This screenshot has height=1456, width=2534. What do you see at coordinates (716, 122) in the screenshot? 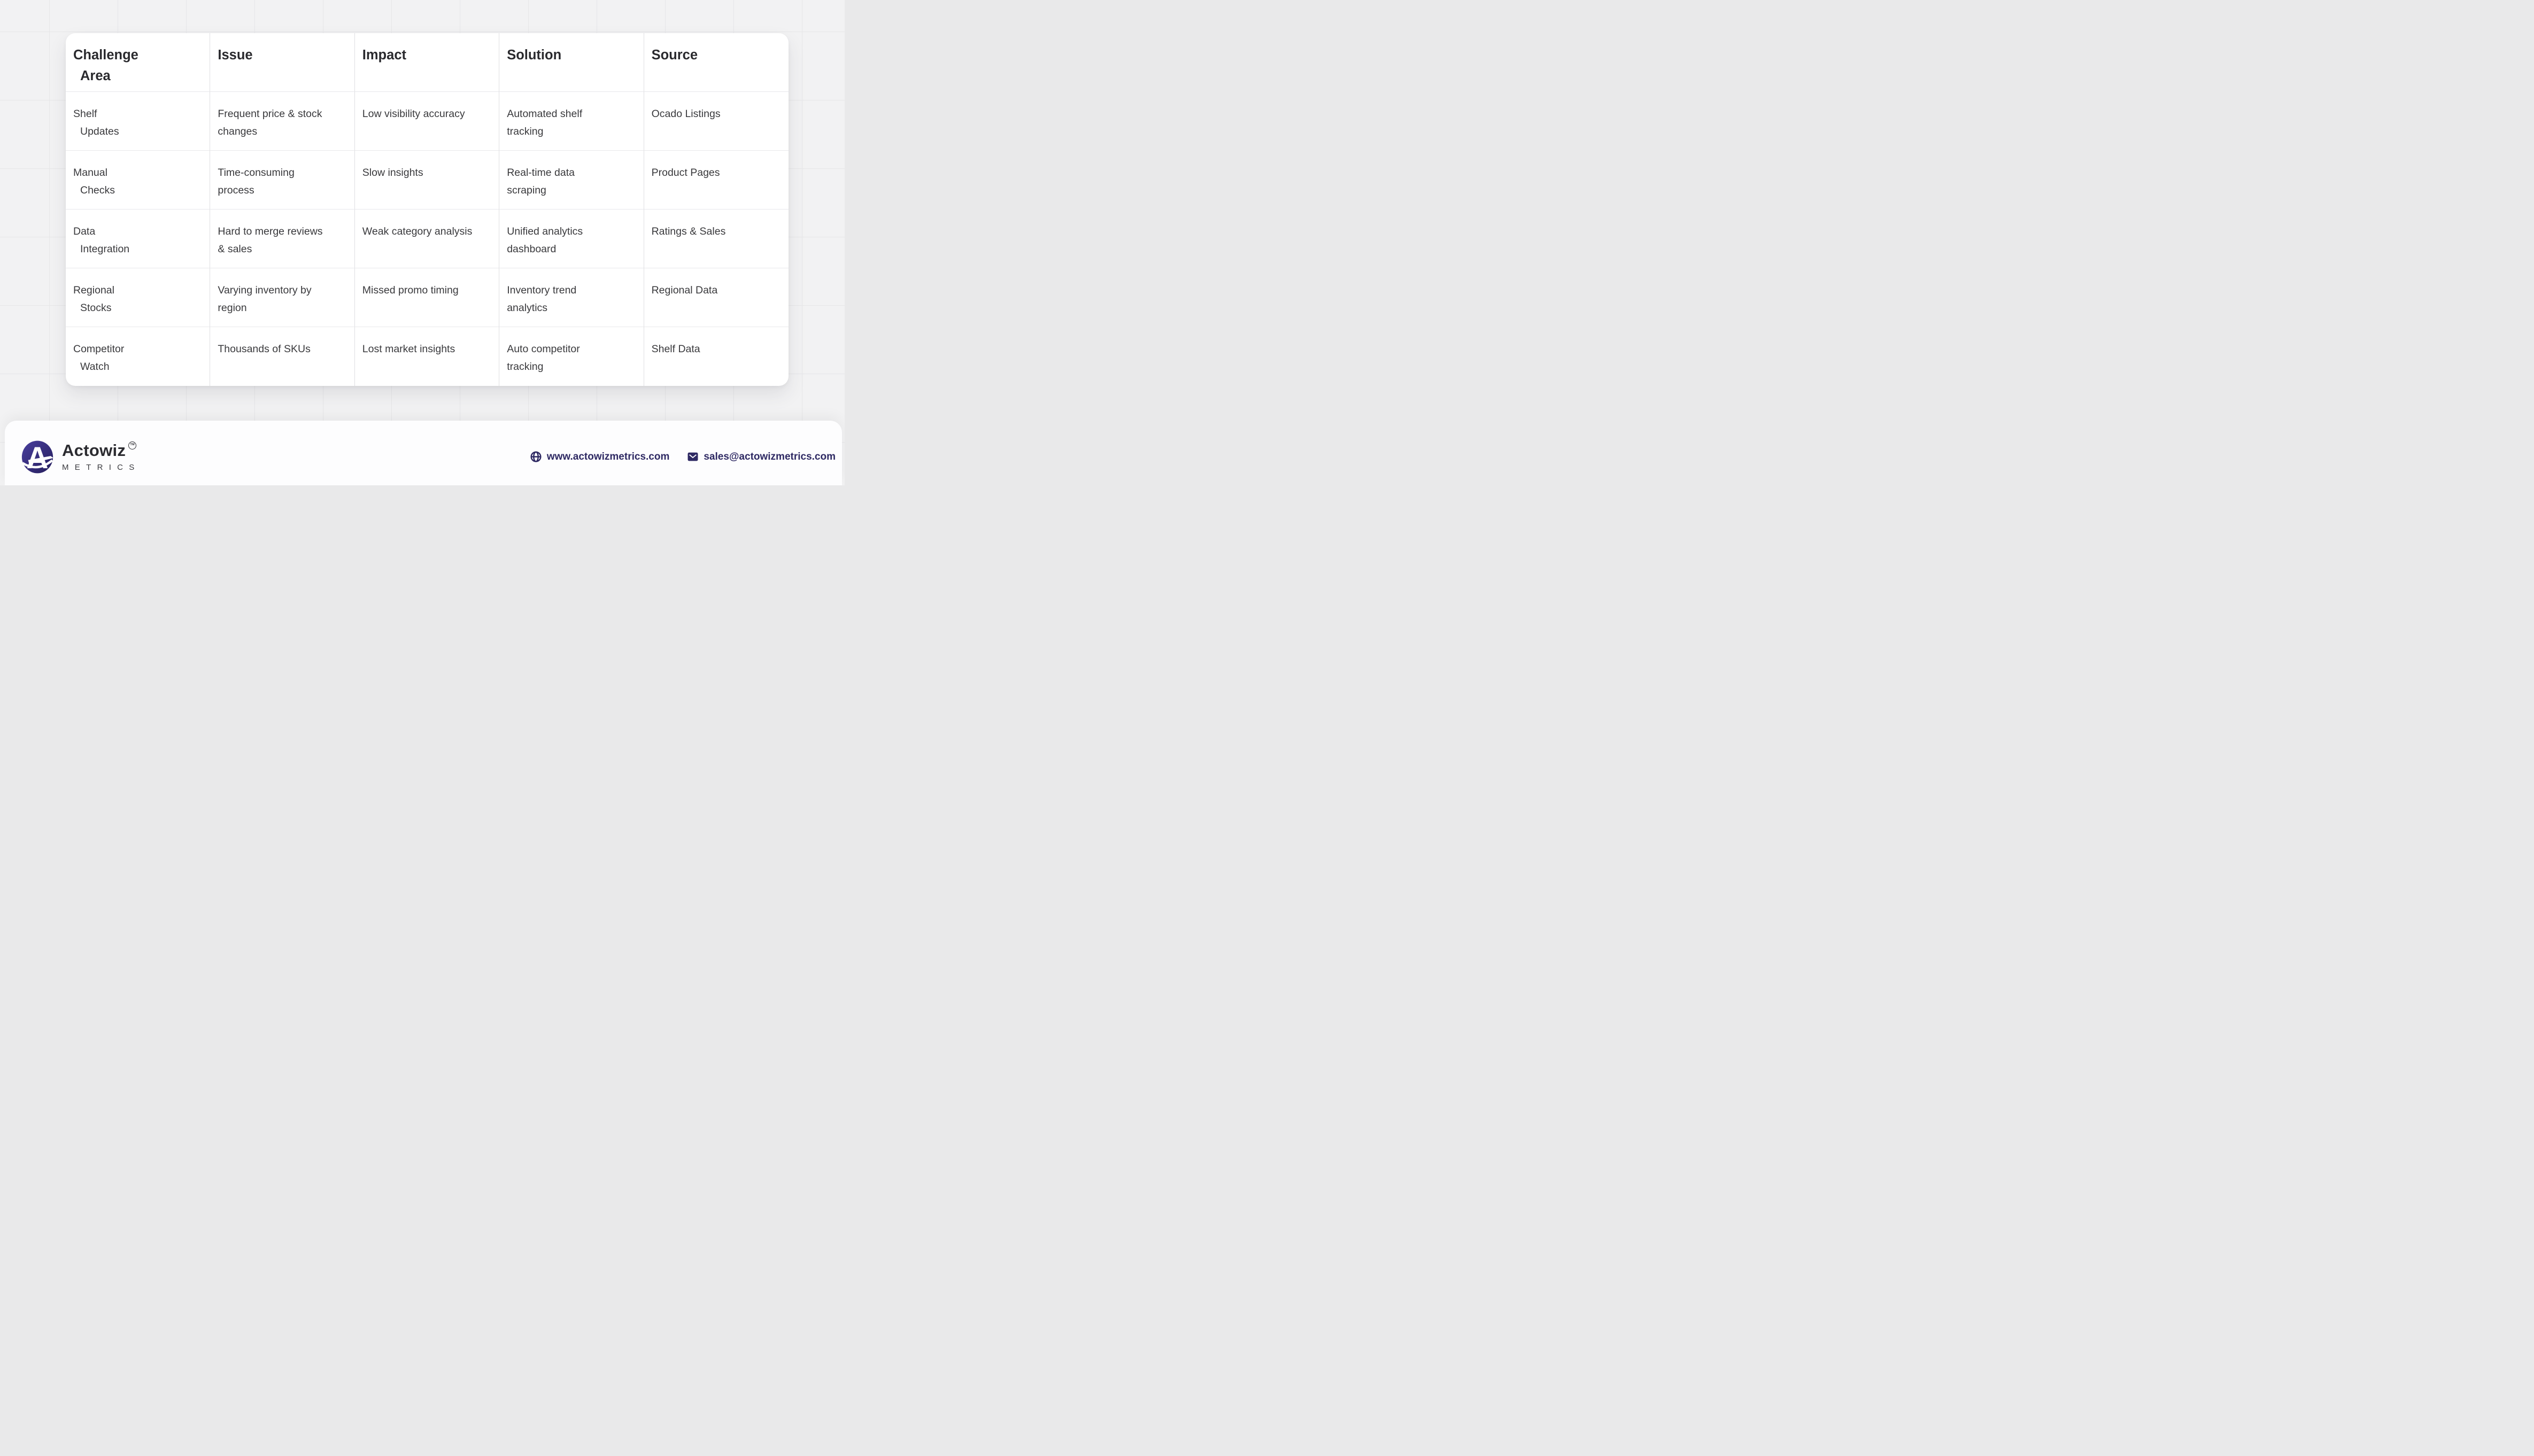
I see `table-cell: Ocado Listings` at bounding box center [716, 122].